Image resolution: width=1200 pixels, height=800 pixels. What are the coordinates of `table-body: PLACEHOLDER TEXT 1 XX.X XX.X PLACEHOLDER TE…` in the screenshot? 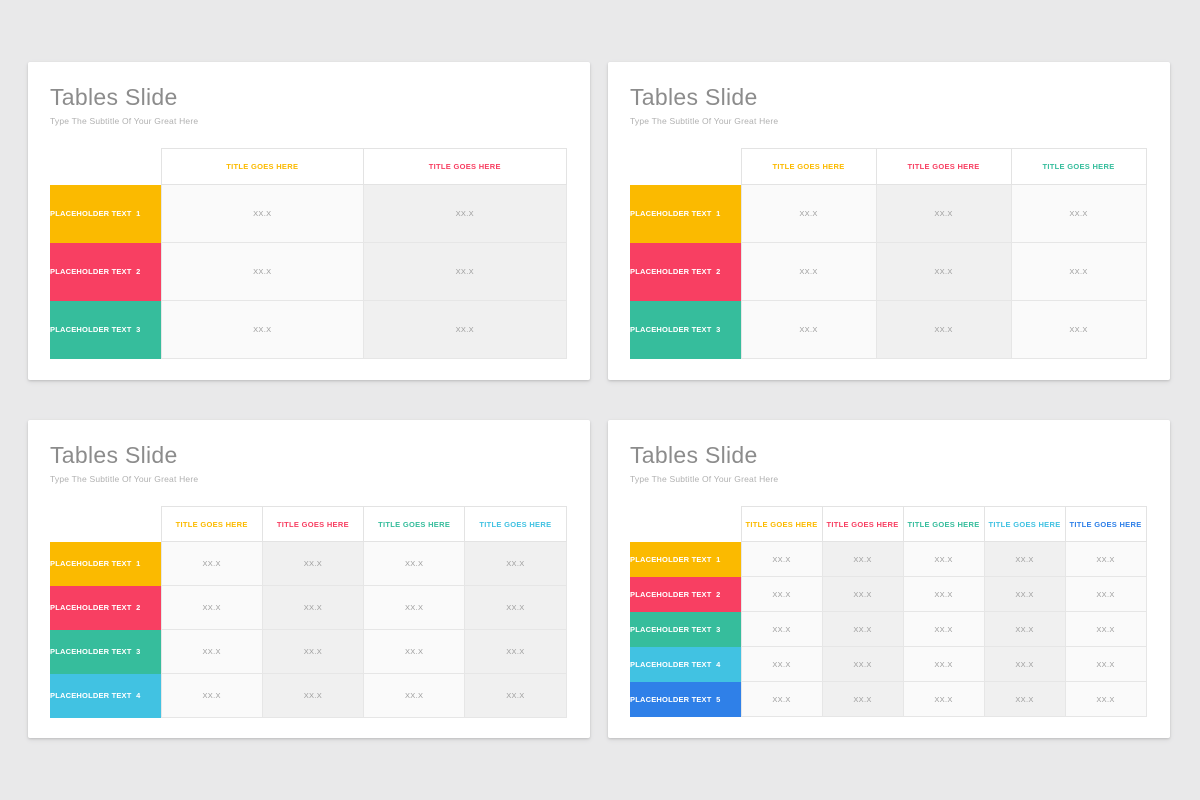 It's located at (308, 271).